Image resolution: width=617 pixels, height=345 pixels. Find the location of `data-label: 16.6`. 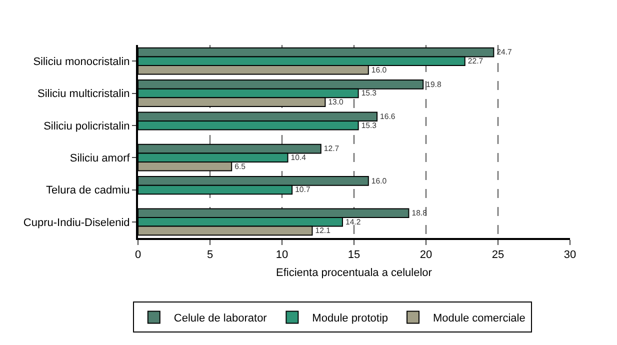

data-label: 16.6 is located at coordinates (388, 117).